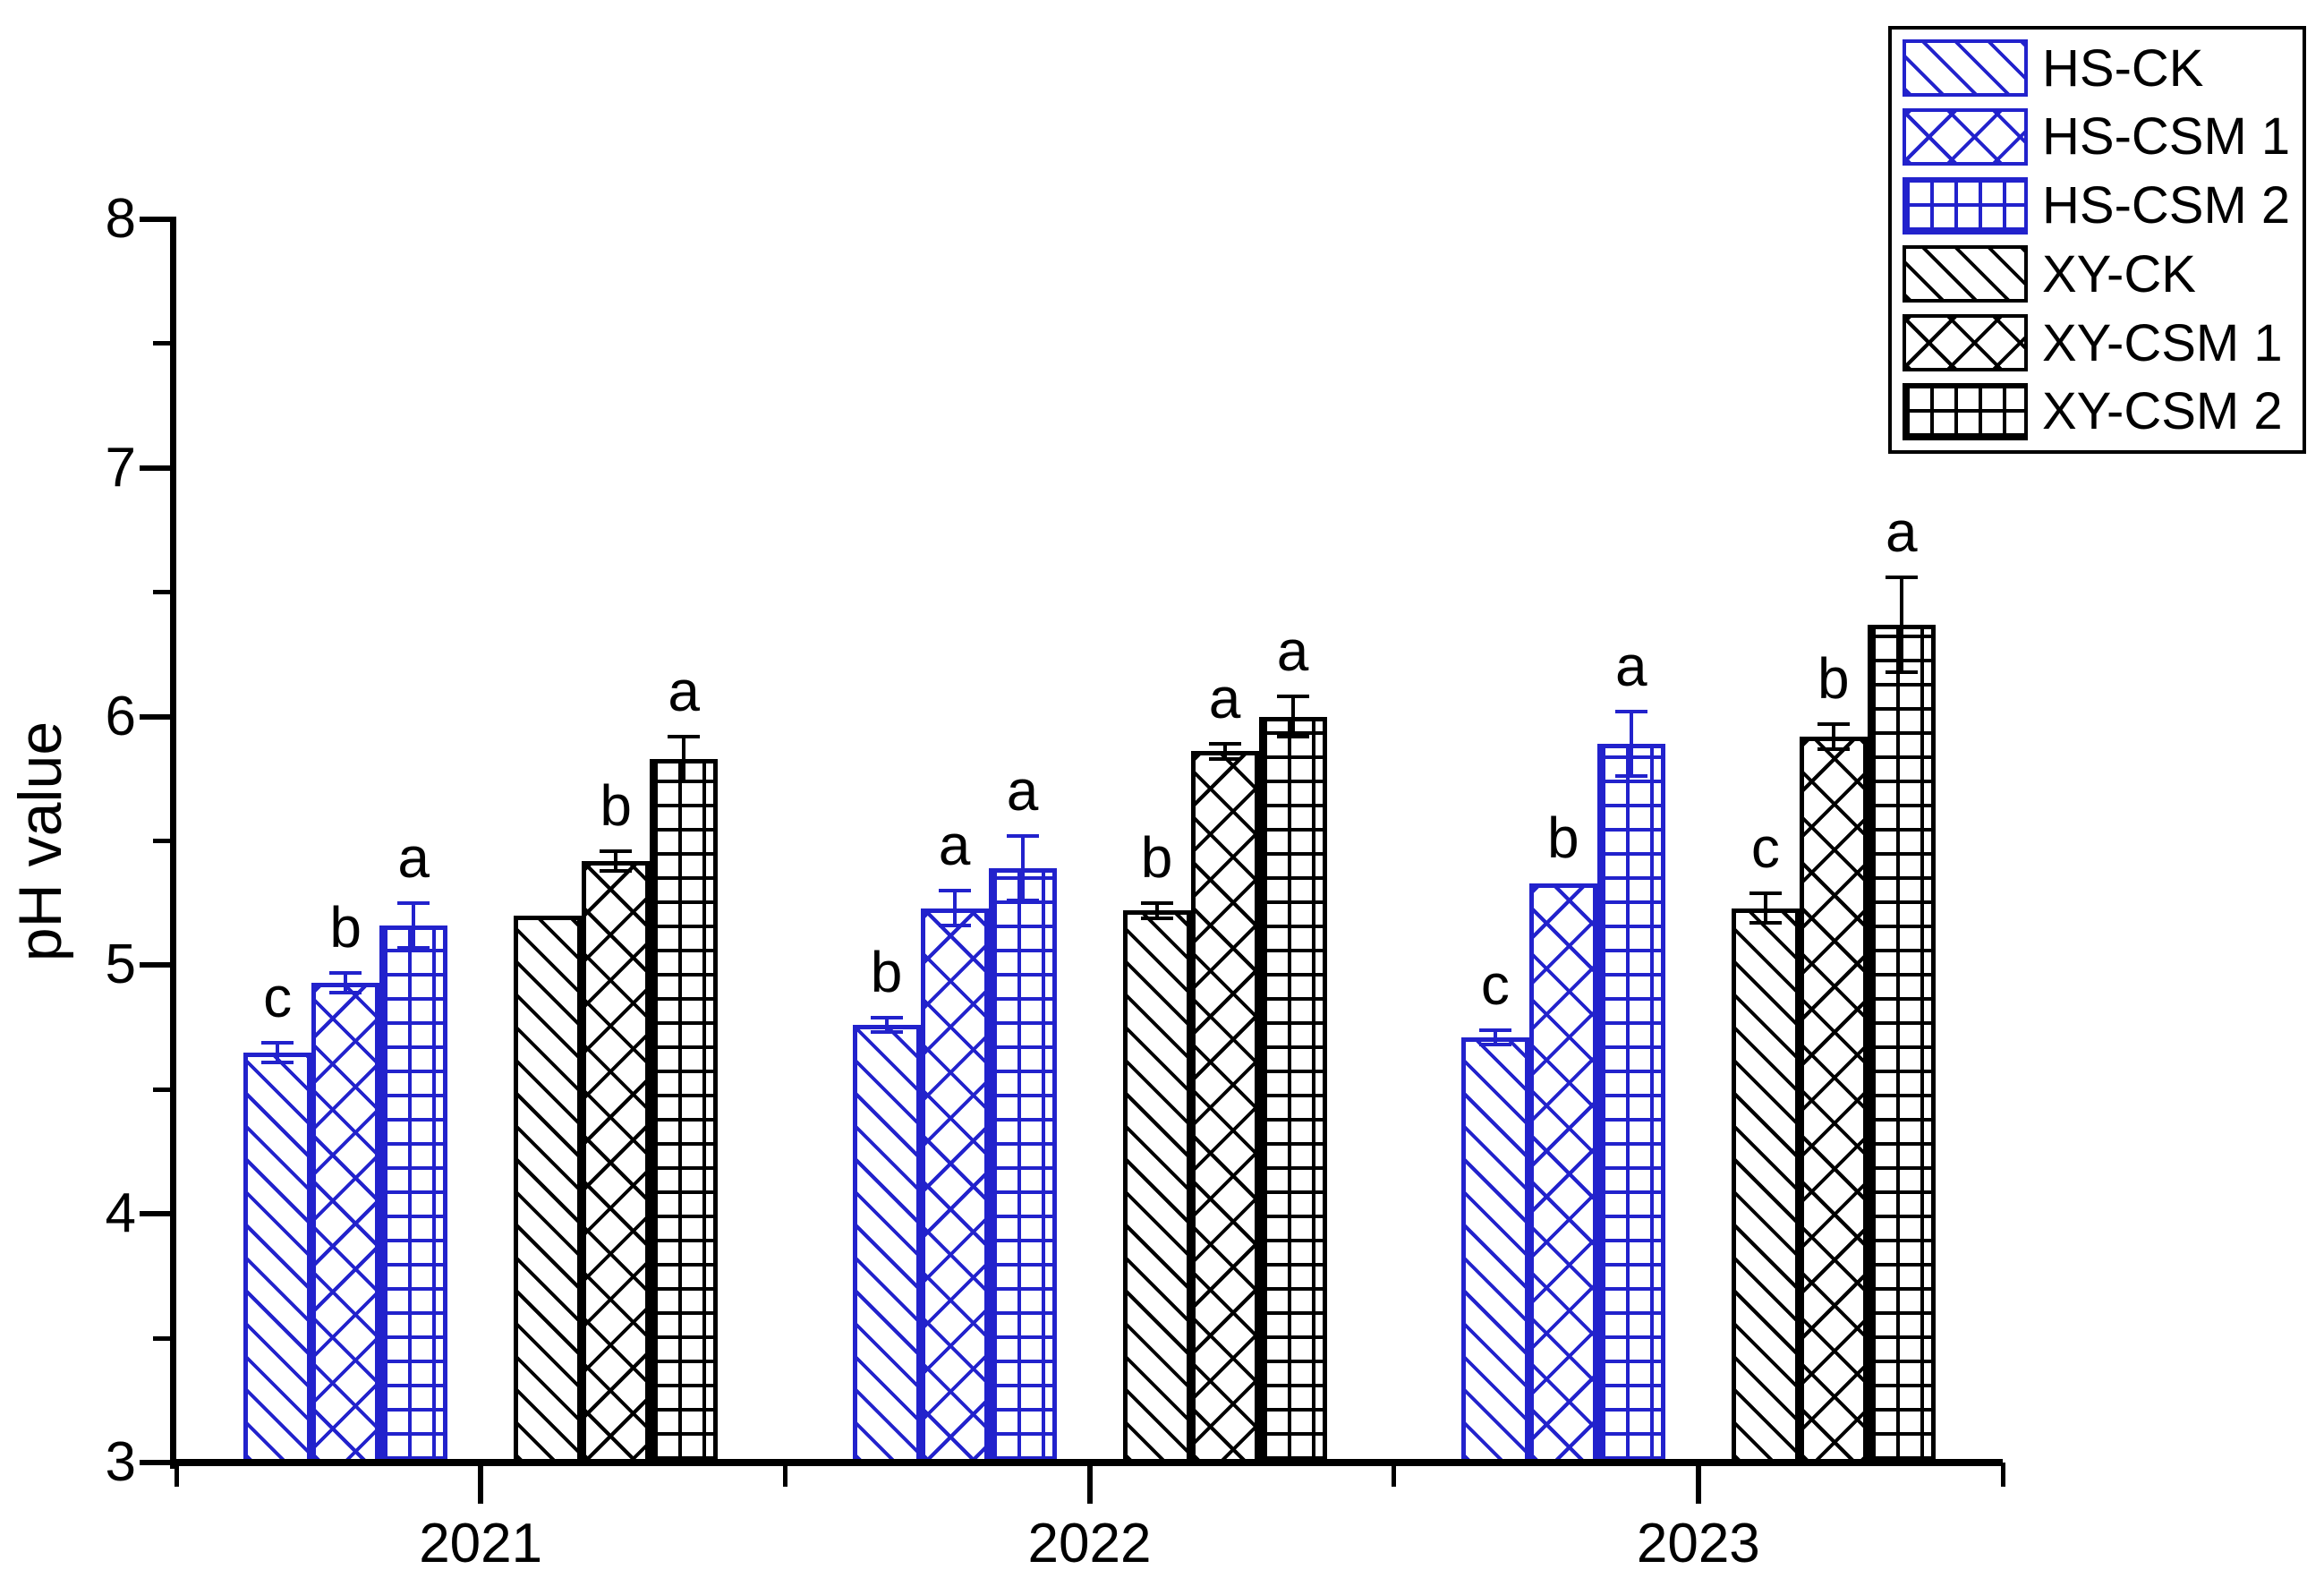  Describe the element at coordinates (684, 1111) in the screenshot. I see `bar-xy-csm-2-2021` at that location.